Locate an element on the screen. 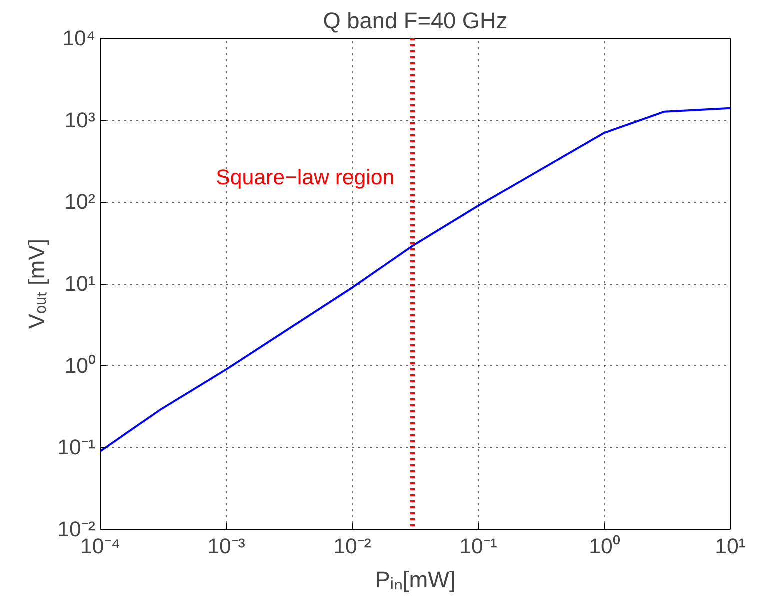 The image size is (758, 602). chart-title: Q band F=40 GHz is located at coordinates (415, 21).